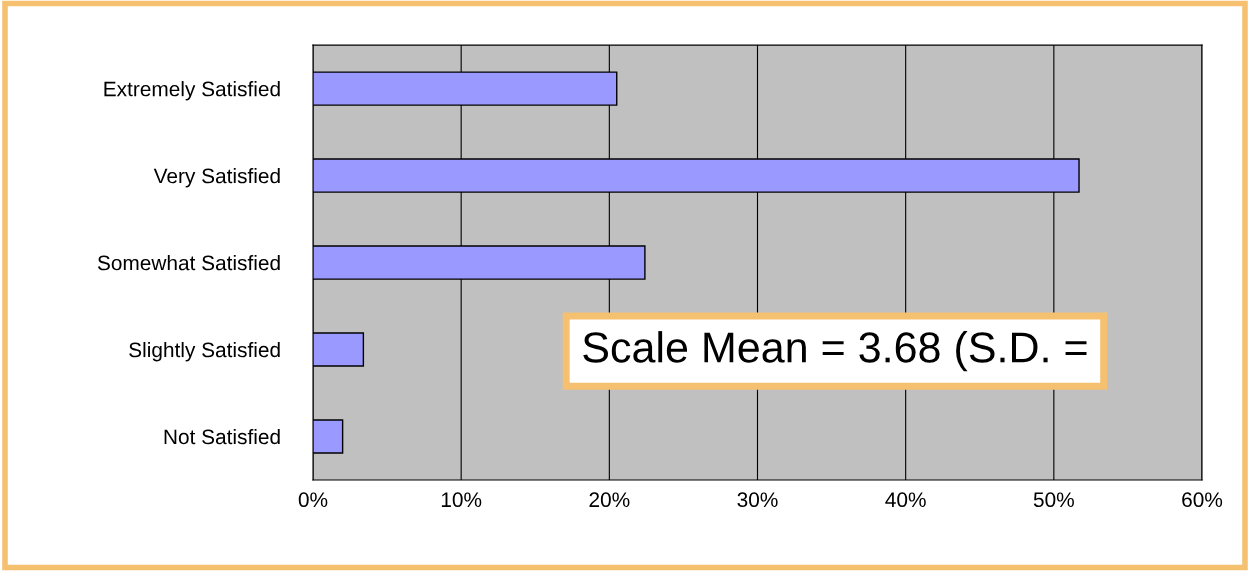  I want to click on x-tick-label: 60%, so click(1202, 500).